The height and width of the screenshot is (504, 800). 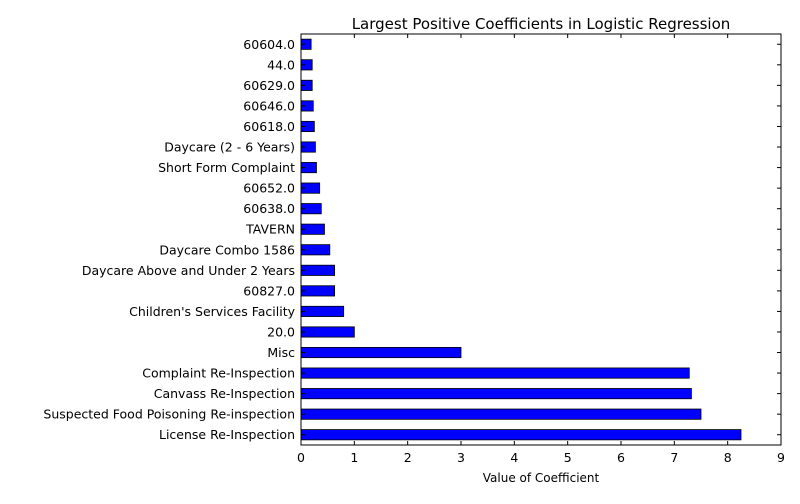 What do you see at coordinates (229, 147) in the screenshot?
I see `category-label-14: Daycare (2 - 6 Years)` at bounding box center [229, 147].